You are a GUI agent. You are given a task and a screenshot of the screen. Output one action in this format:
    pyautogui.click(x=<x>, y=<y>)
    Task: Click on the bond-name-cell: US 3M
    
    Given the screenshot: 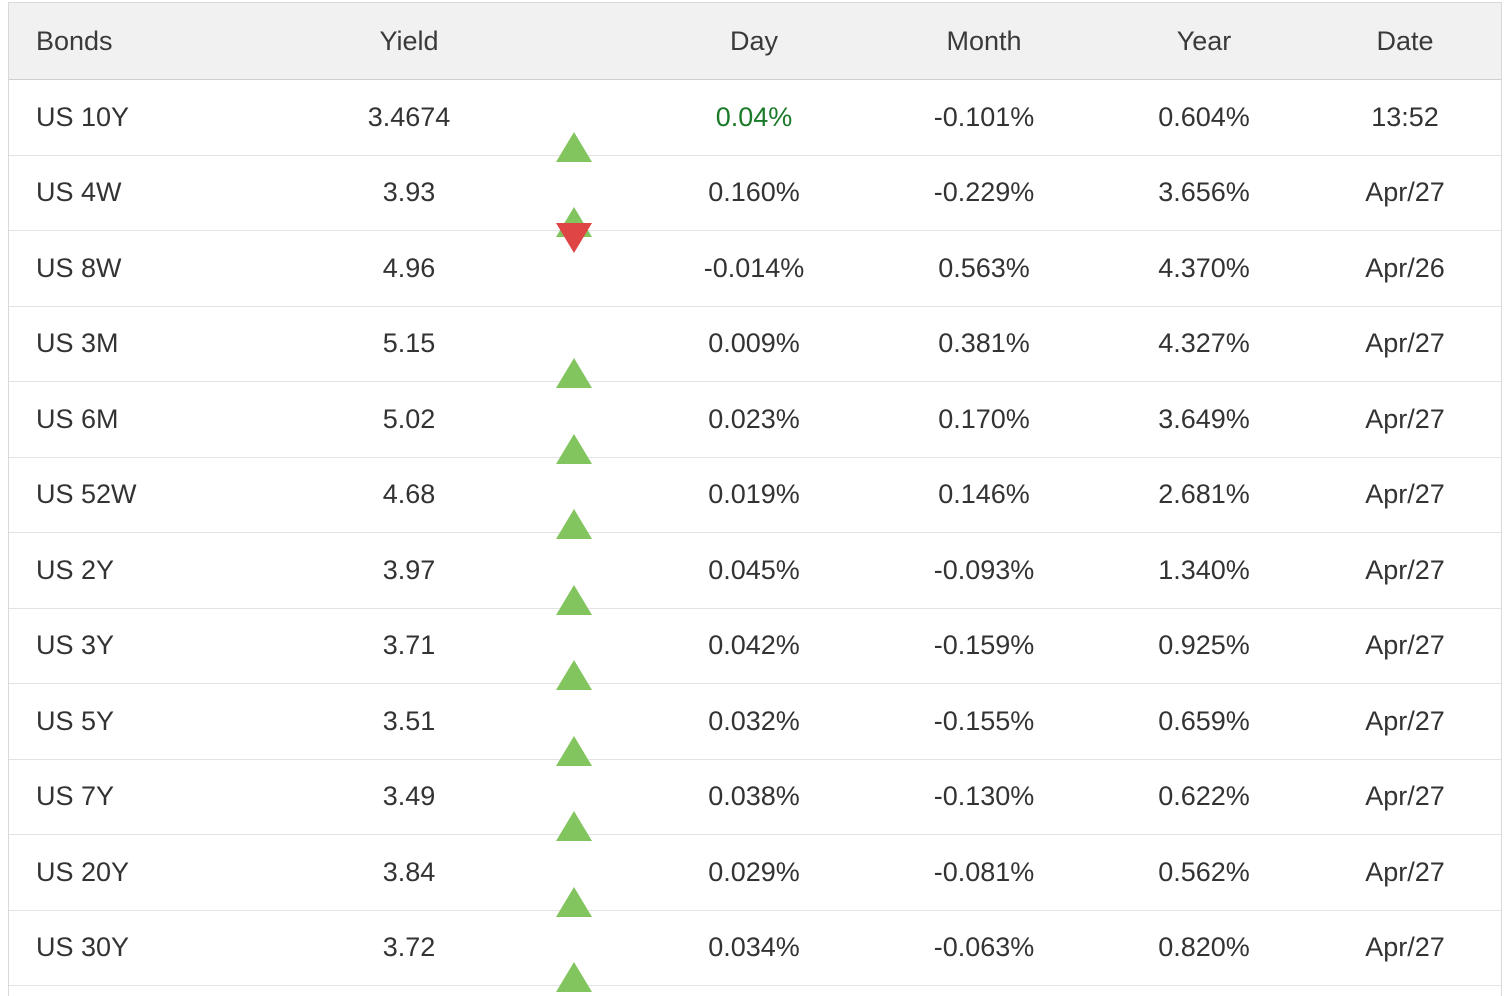 What is the action you would take?
    pyautogui.click(x=77, y=343)
    